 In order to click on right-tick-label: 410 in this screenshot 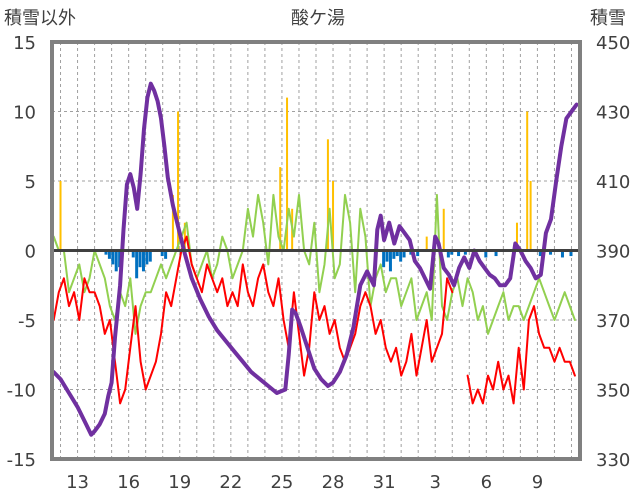, I will do `click(613, 182)`.